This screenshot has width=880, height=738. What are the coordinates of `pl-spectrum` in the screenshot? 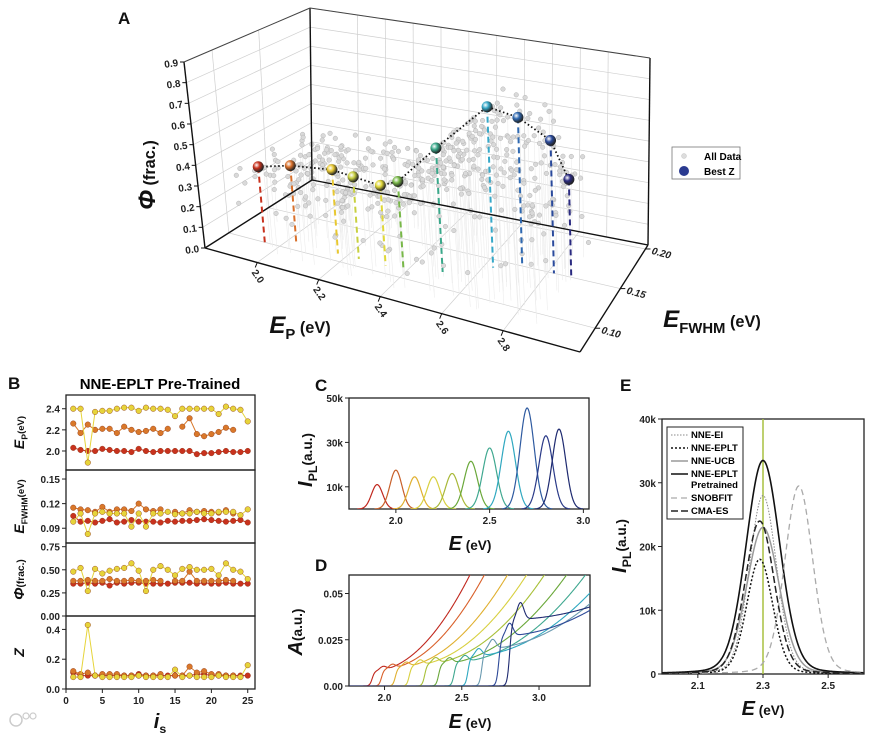 It's located at (396, 489).